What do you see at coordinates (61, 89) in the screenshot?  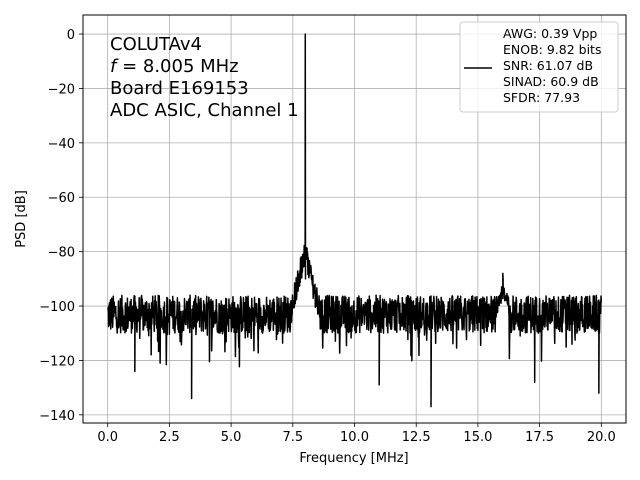 I see `y-tick-label: −20` at bounding box center [61, 89].